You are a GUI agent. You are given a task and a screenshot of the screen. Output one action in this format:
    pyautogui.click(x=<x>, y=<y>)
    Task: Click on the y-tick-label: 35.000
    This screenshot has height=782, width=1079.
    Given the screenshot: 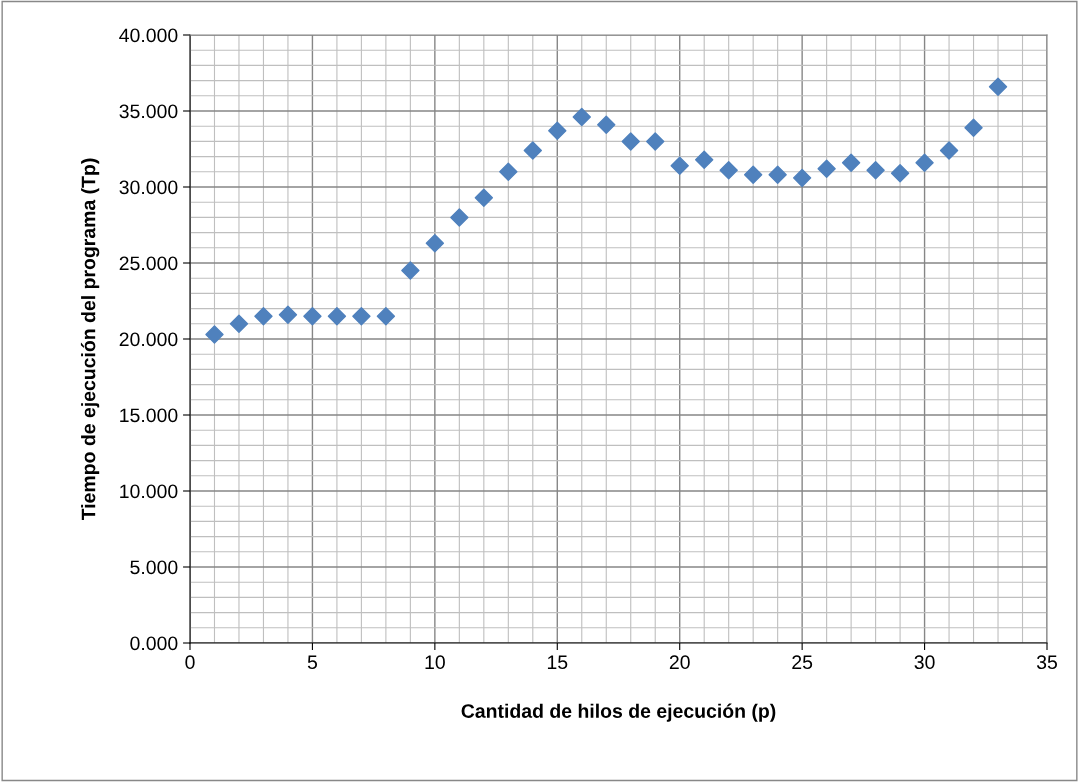 What is the action you would take?
    pyautogui.click(x=148, y=111)
    